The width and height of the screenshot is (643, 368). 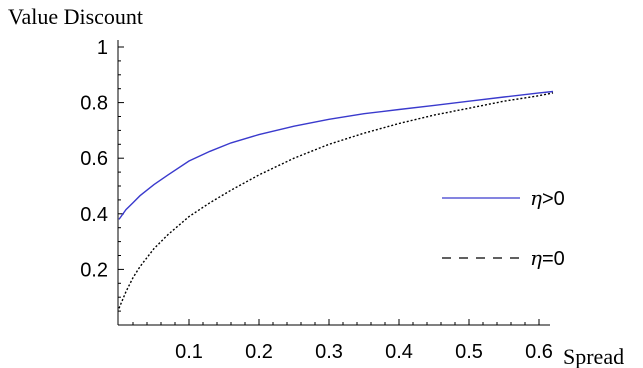 What do you see at coordinates (189, 352) in the screenshot?
I see `x-tick-label: 0.1` at bounding box center [189, 352].